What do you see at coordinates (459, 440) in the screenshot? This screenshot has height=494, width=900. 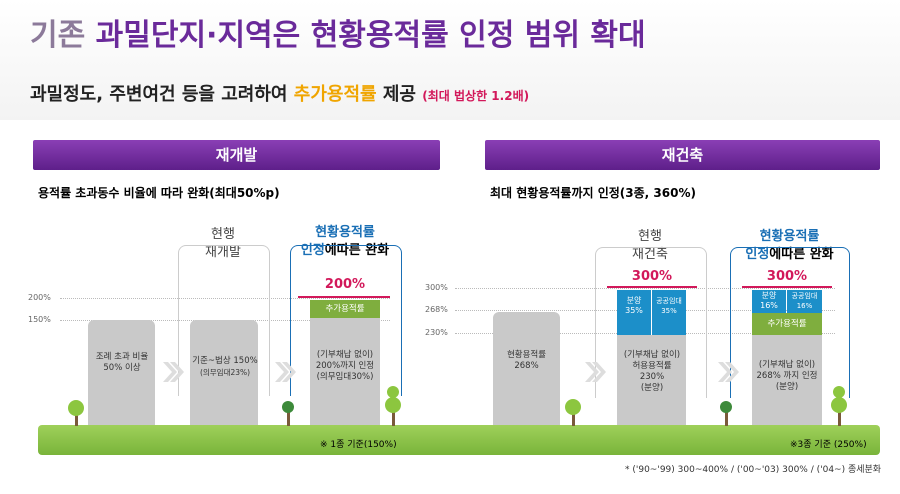 I see `ground` at bounding box center [459, 440].